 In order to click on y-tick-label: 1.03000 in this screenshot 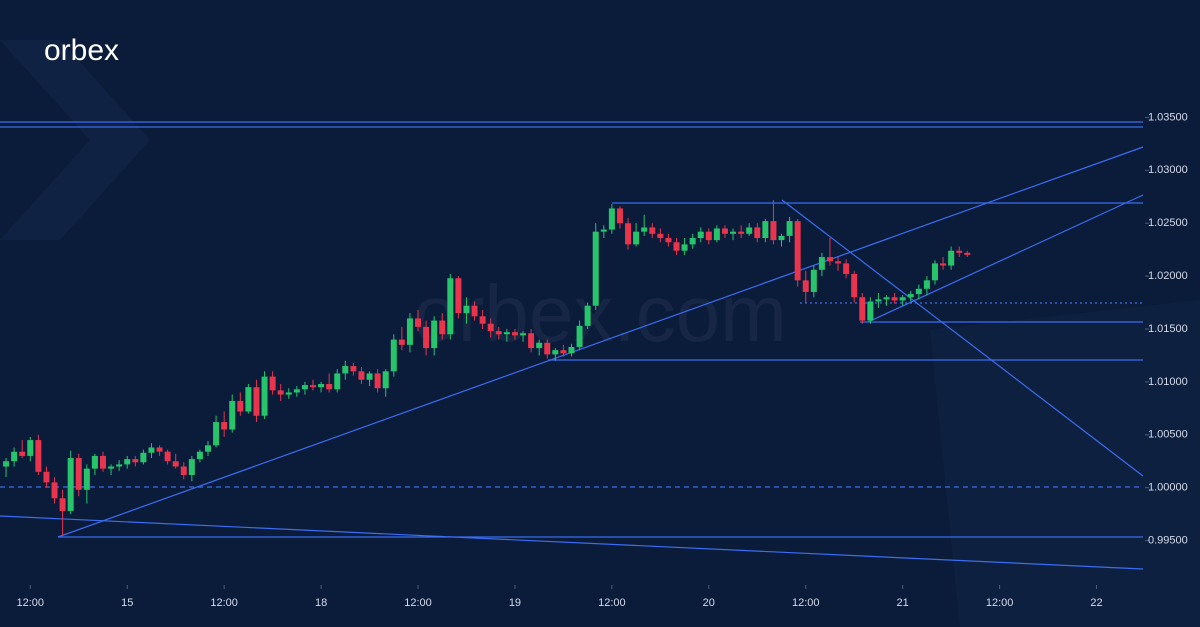, I will do `click(1168, 170)`.